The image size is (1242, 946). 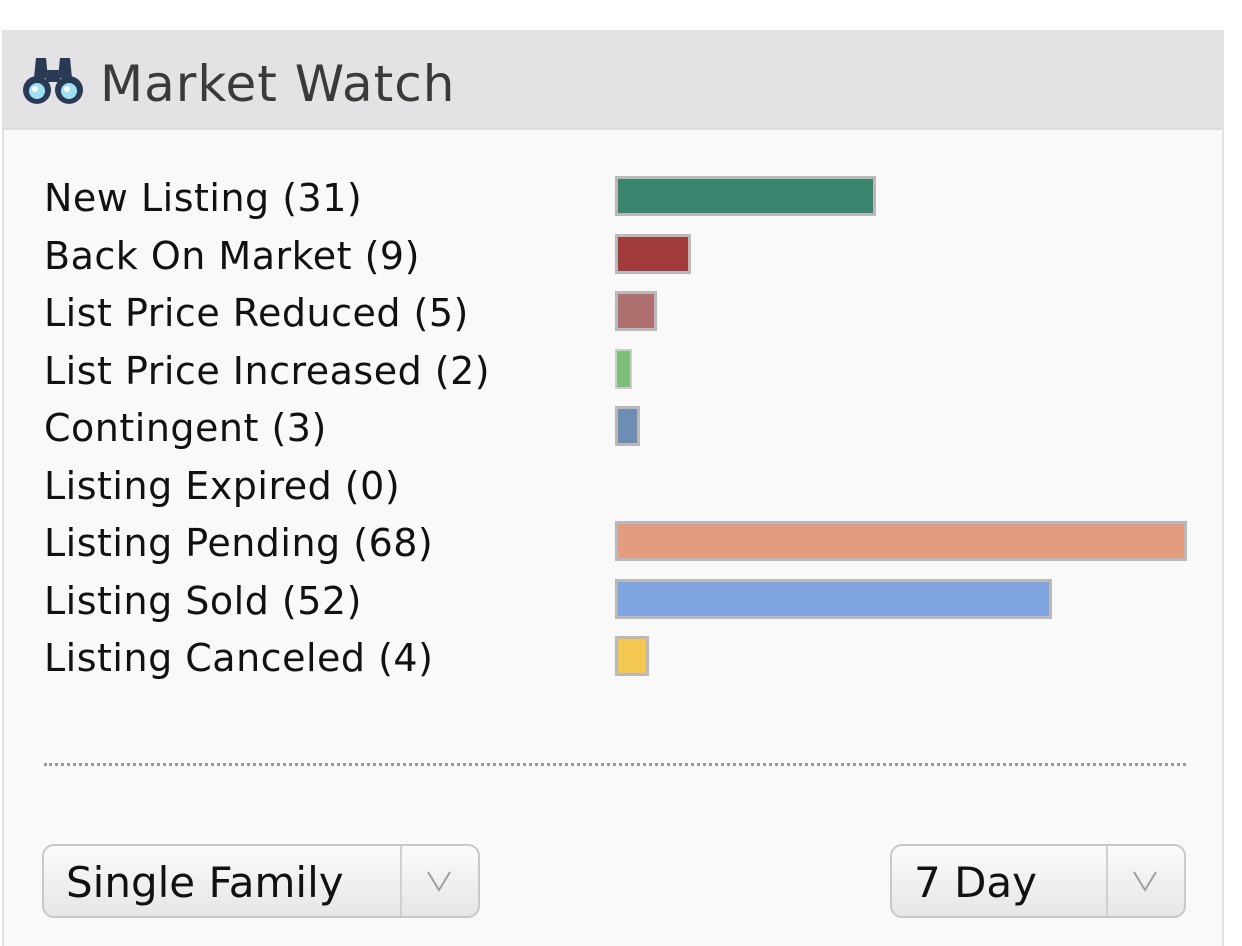 I want to click on period-select: 7 Day, so click(x=1038, y=881).